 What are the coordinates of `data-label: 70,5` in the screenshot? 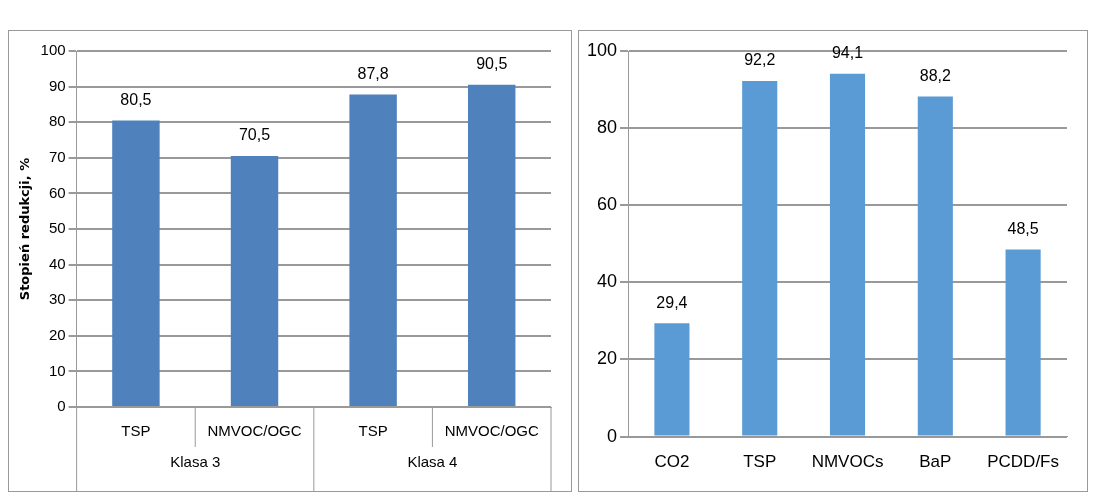 It's located at (254, 135).